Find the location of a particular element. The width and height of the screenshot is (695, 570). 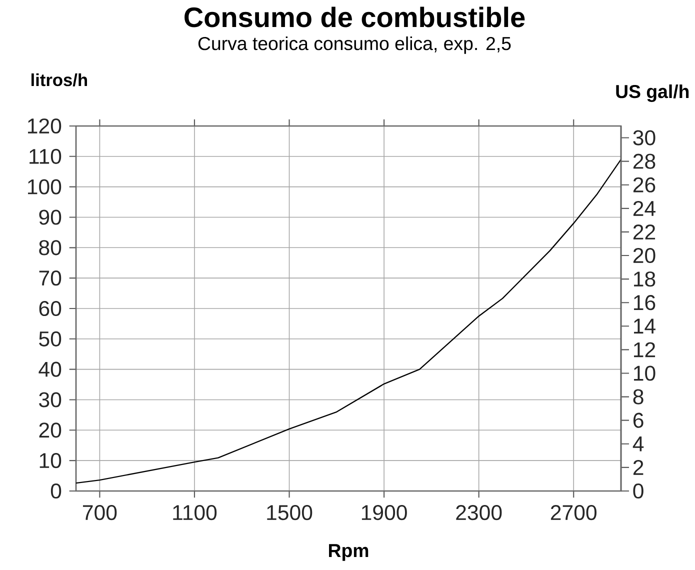

chart-subtitle: Curva teorica consumo elica, exp. 2,5 is located at coordinates (354, 45).